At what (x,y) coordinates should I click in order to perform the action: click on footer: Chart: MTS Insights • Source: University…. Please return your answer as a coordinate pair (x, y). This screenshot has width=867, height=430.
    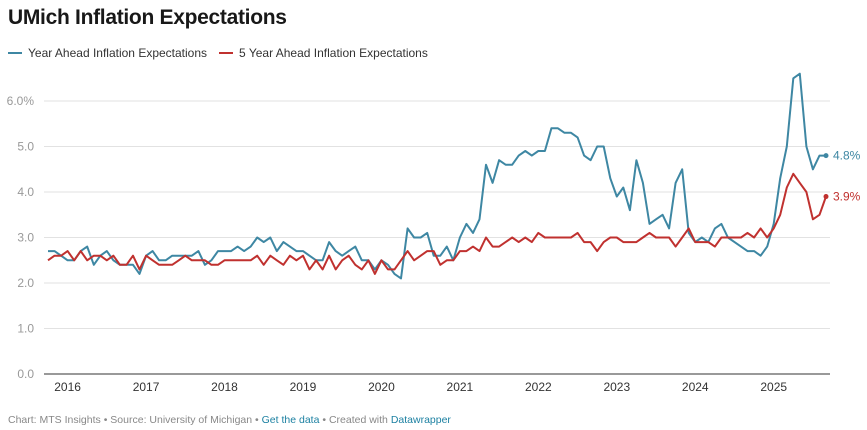
    Looking at the image, I should click on (229, 420).